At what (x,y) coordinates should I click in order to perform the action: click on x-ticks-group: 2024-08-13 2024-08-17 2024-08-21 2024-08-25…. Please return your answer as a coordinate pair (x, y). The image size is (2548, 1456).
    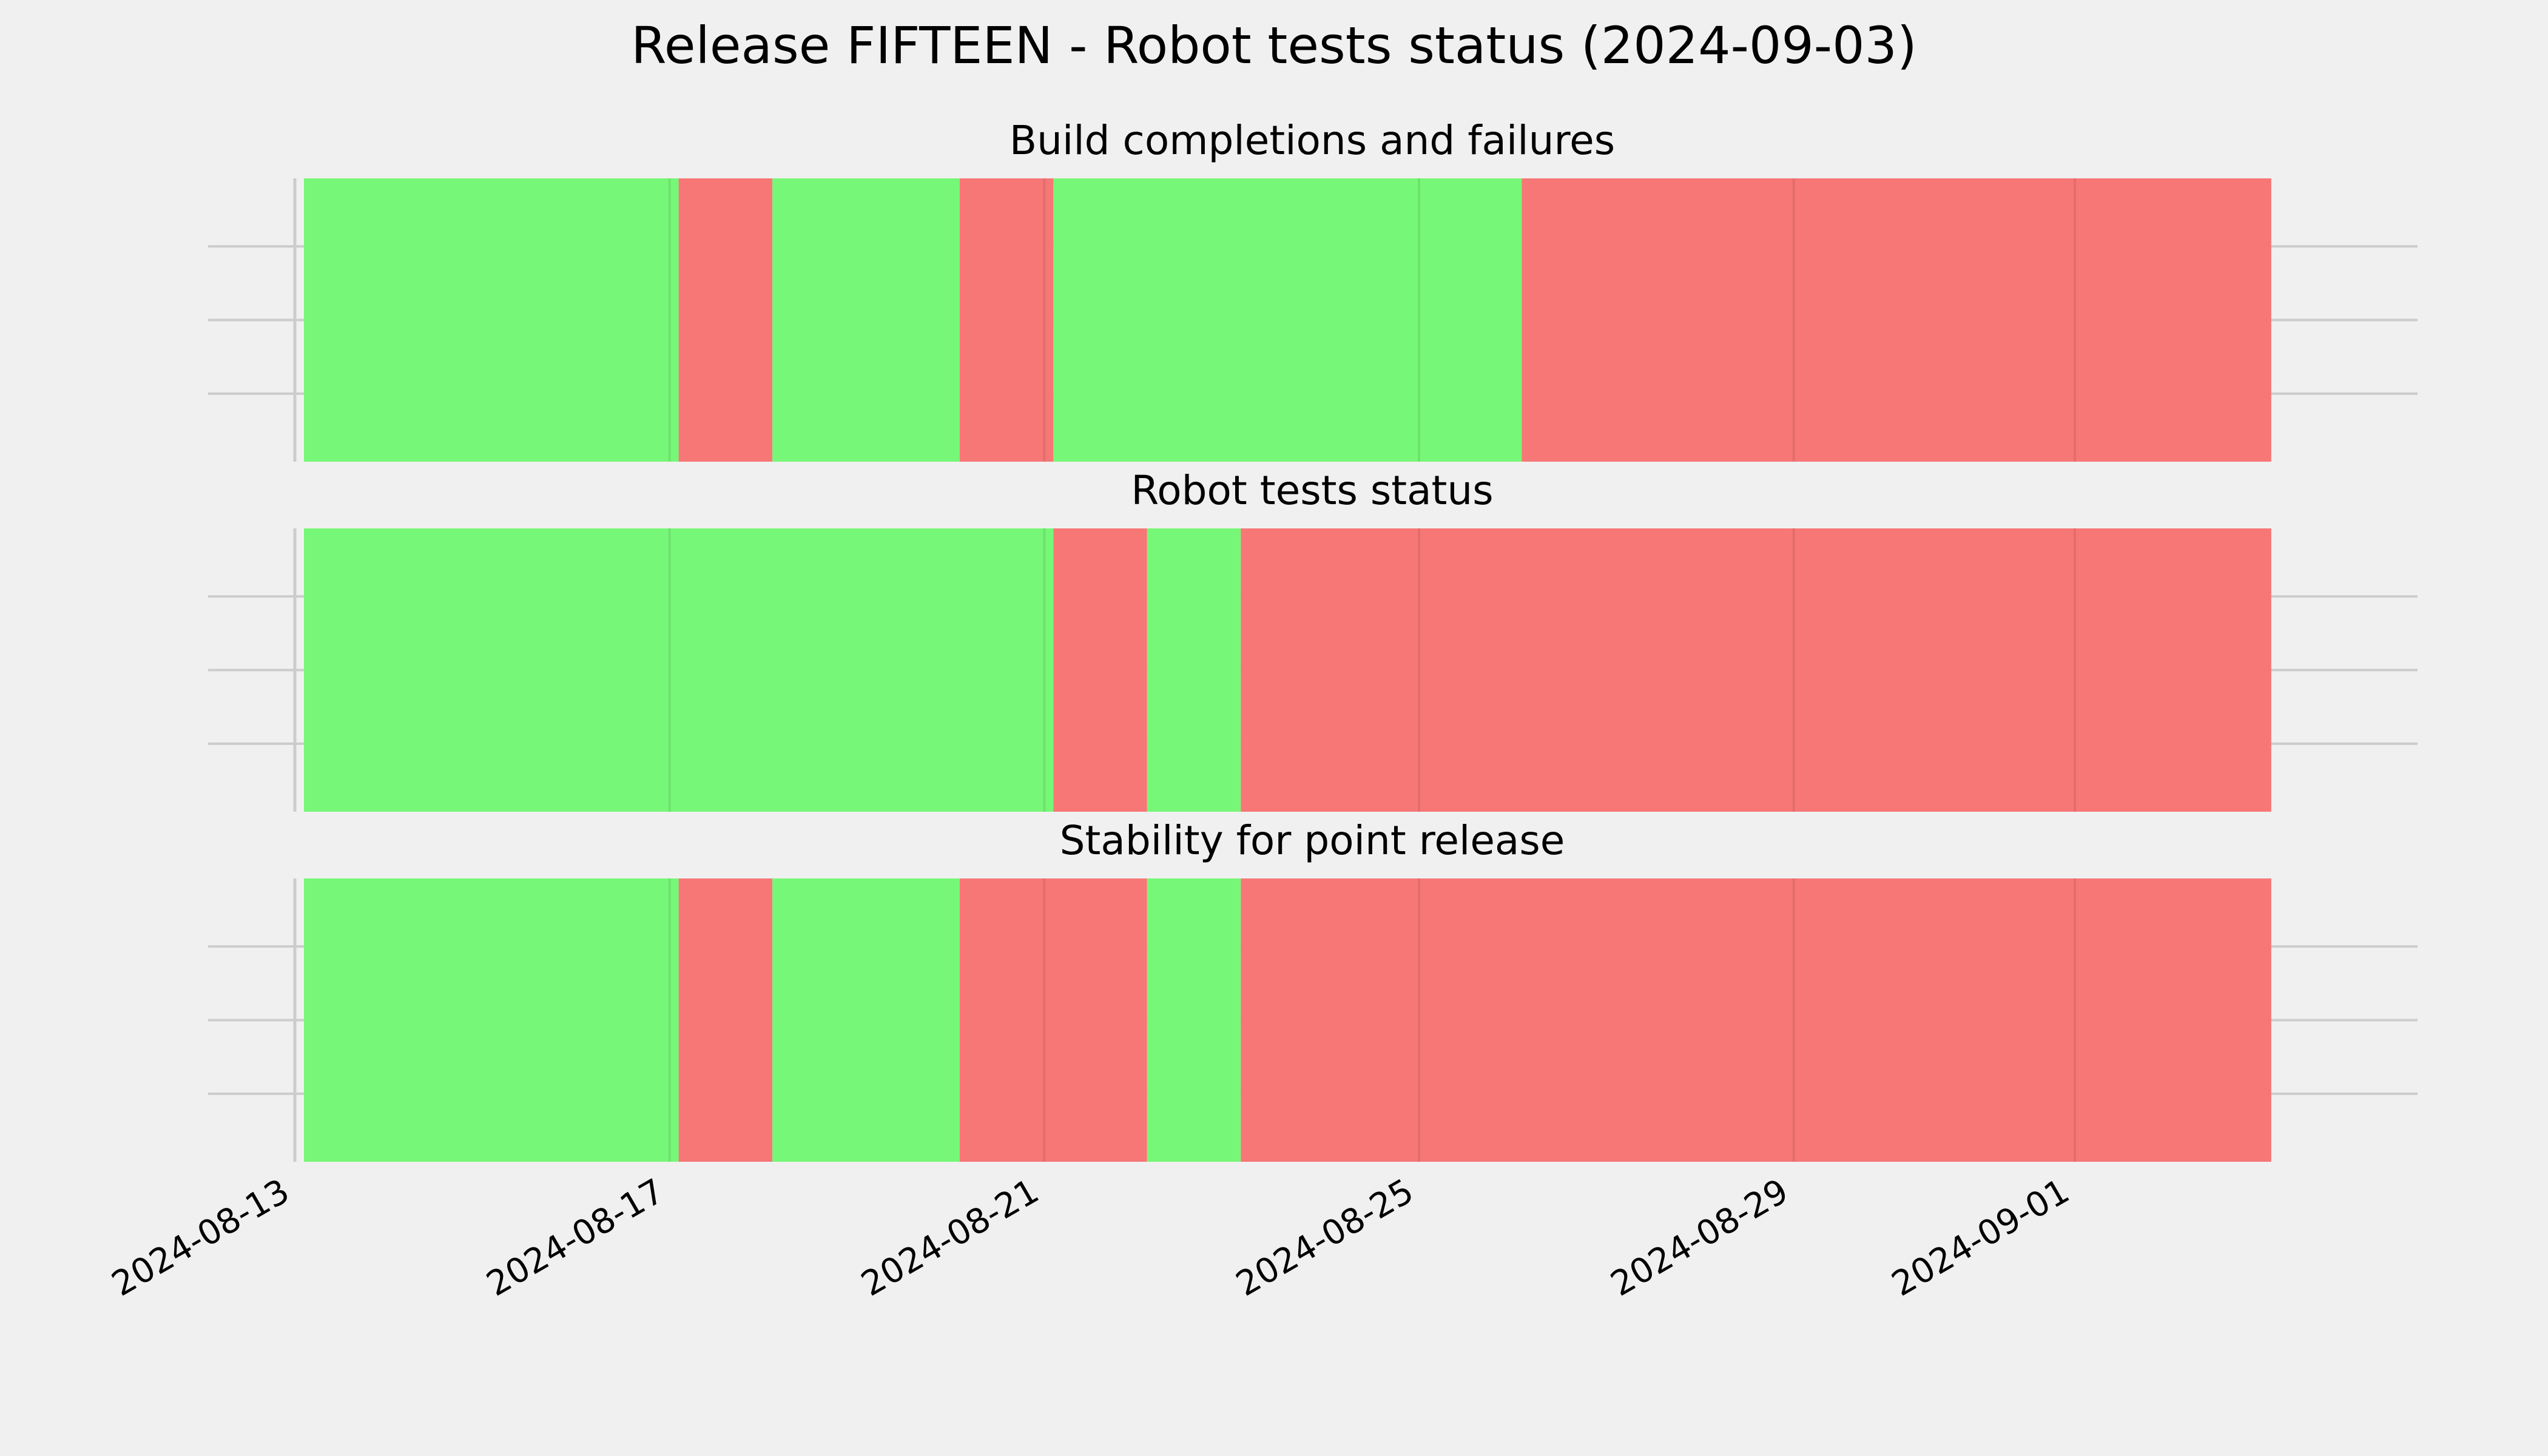
    Looking at the image, I should click on (1091, 1237).